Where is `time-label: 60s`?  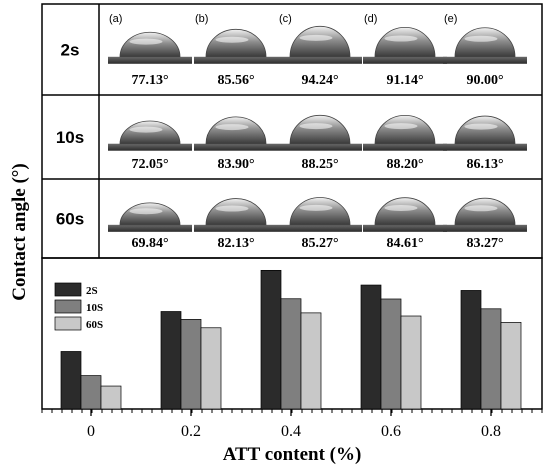
time-label: 60s is located at coordinates (70, 219).